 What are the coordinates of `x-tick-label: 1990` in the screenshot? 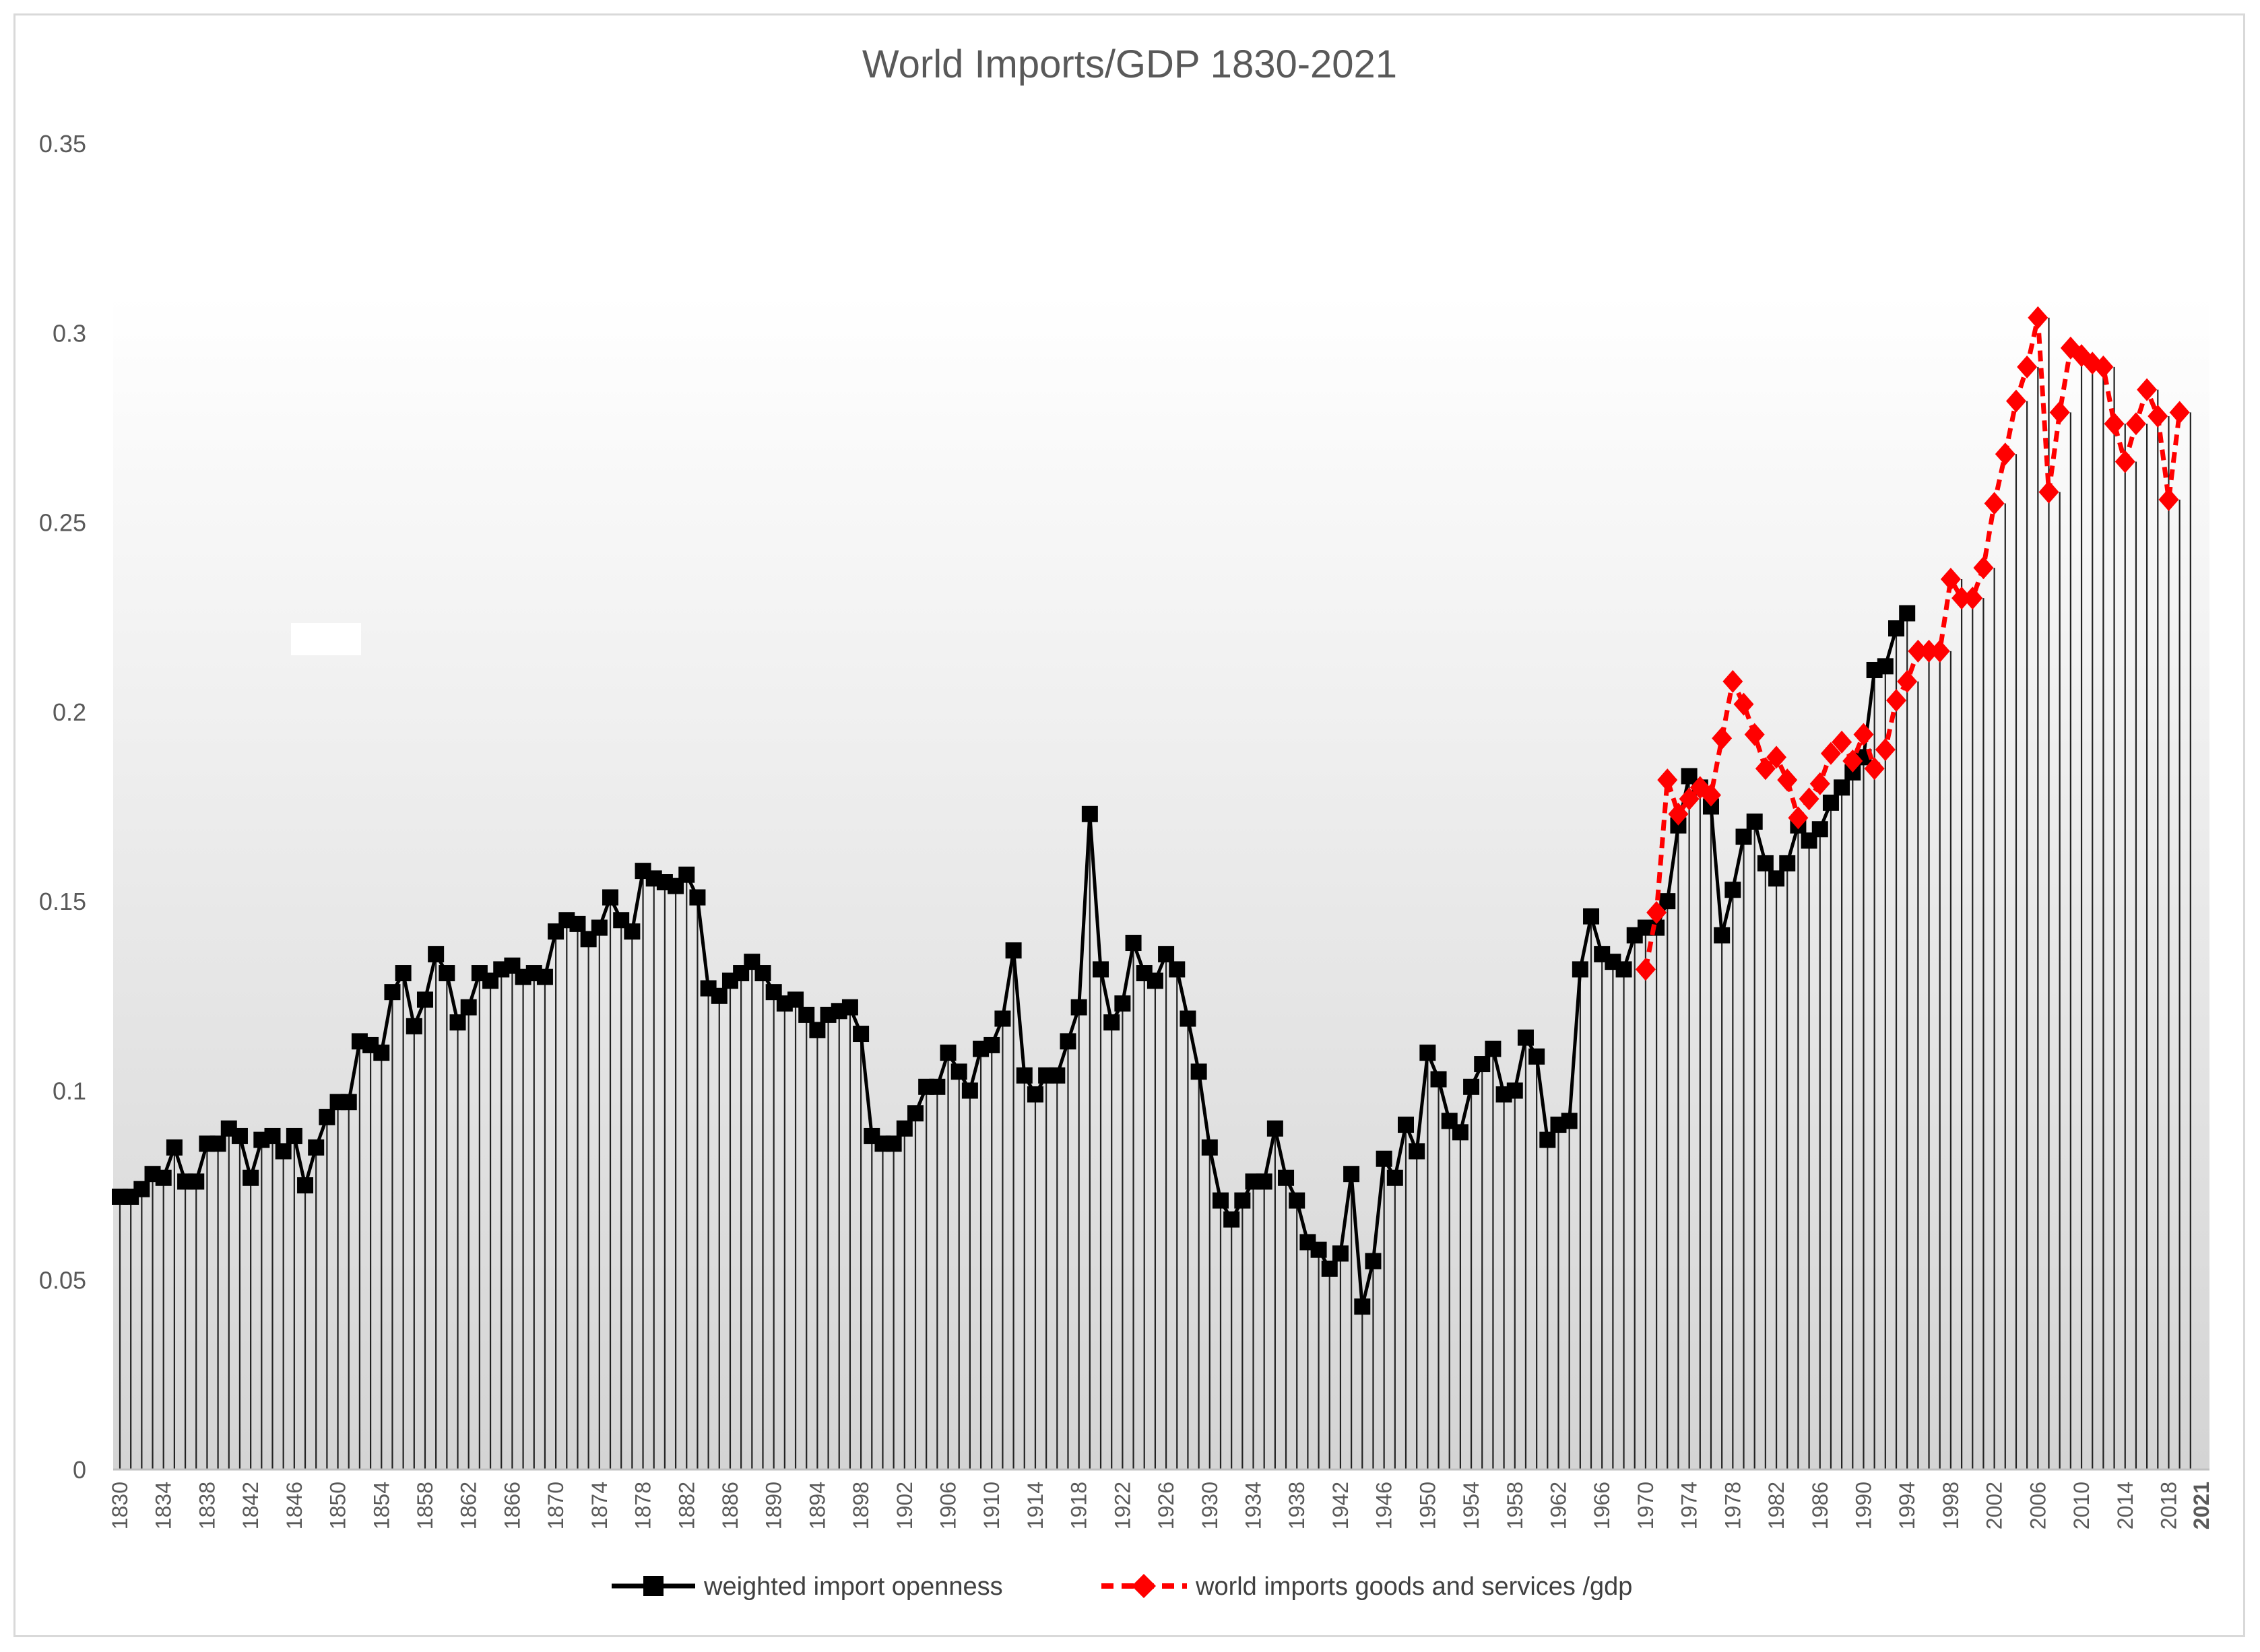 It's located at (1863, 1505).